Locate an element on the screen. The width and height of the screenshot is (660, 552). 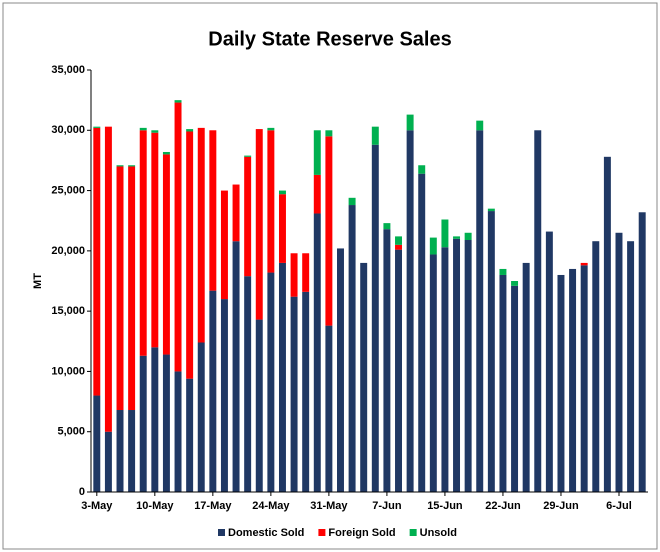
x-tick-label: 6-Jul is located at coordinates (619, 506).